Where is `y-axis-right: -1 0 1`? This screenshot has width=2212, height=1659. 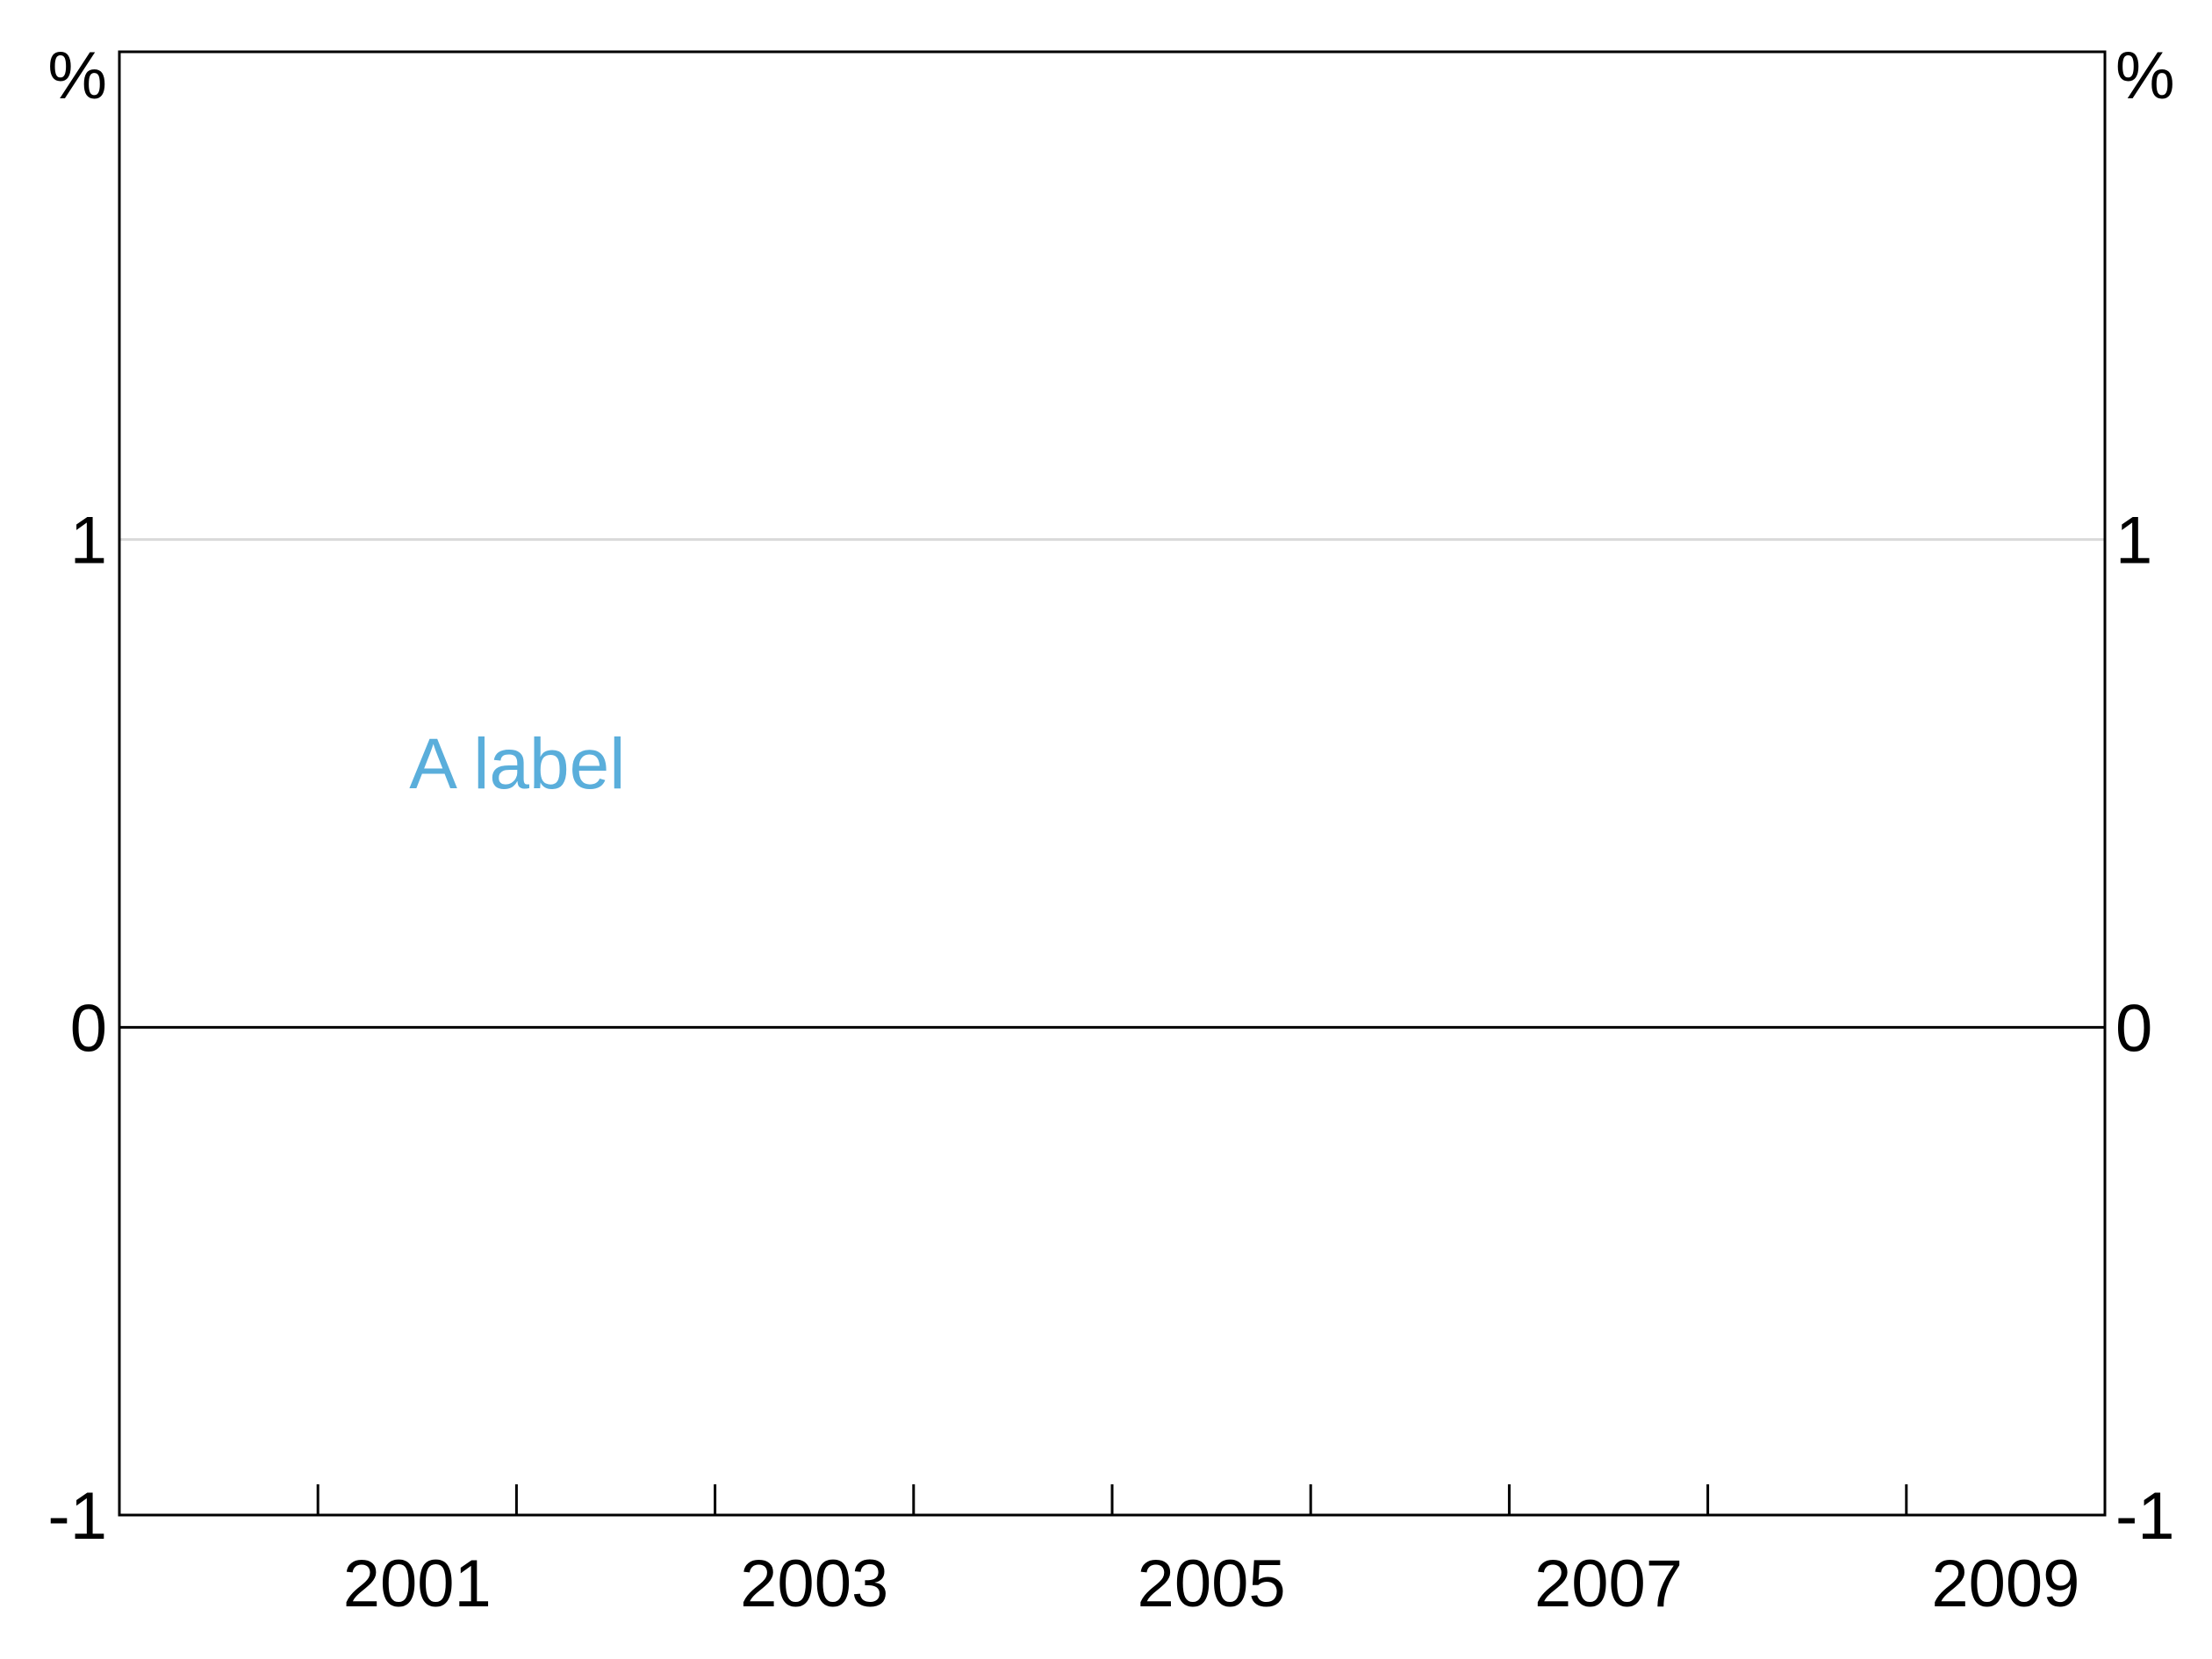
y-axis-right: -1 0 1 is located at coordinates (2145, 1029).